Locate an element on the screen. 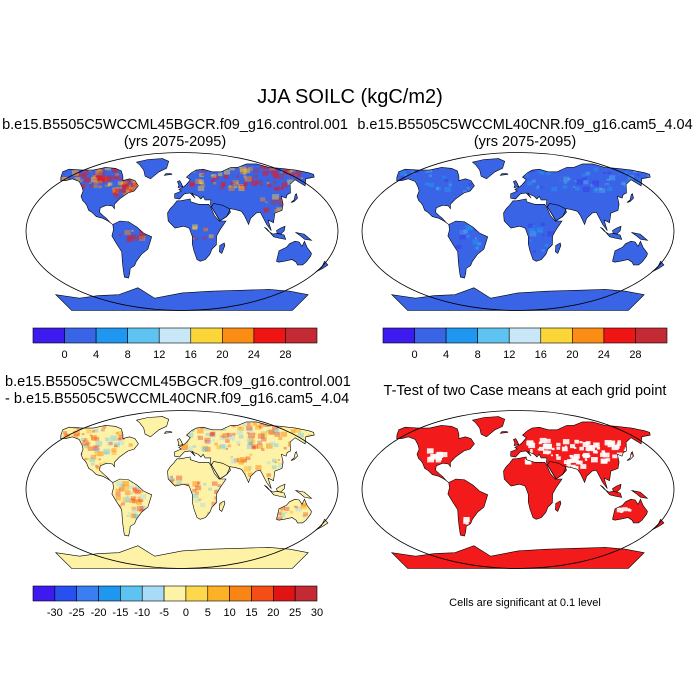 The height and width of the screenshot is (700, 700). colorbar-case1: 0 4 8 12 16 20 24 28 is located at coordinates (175, 344).